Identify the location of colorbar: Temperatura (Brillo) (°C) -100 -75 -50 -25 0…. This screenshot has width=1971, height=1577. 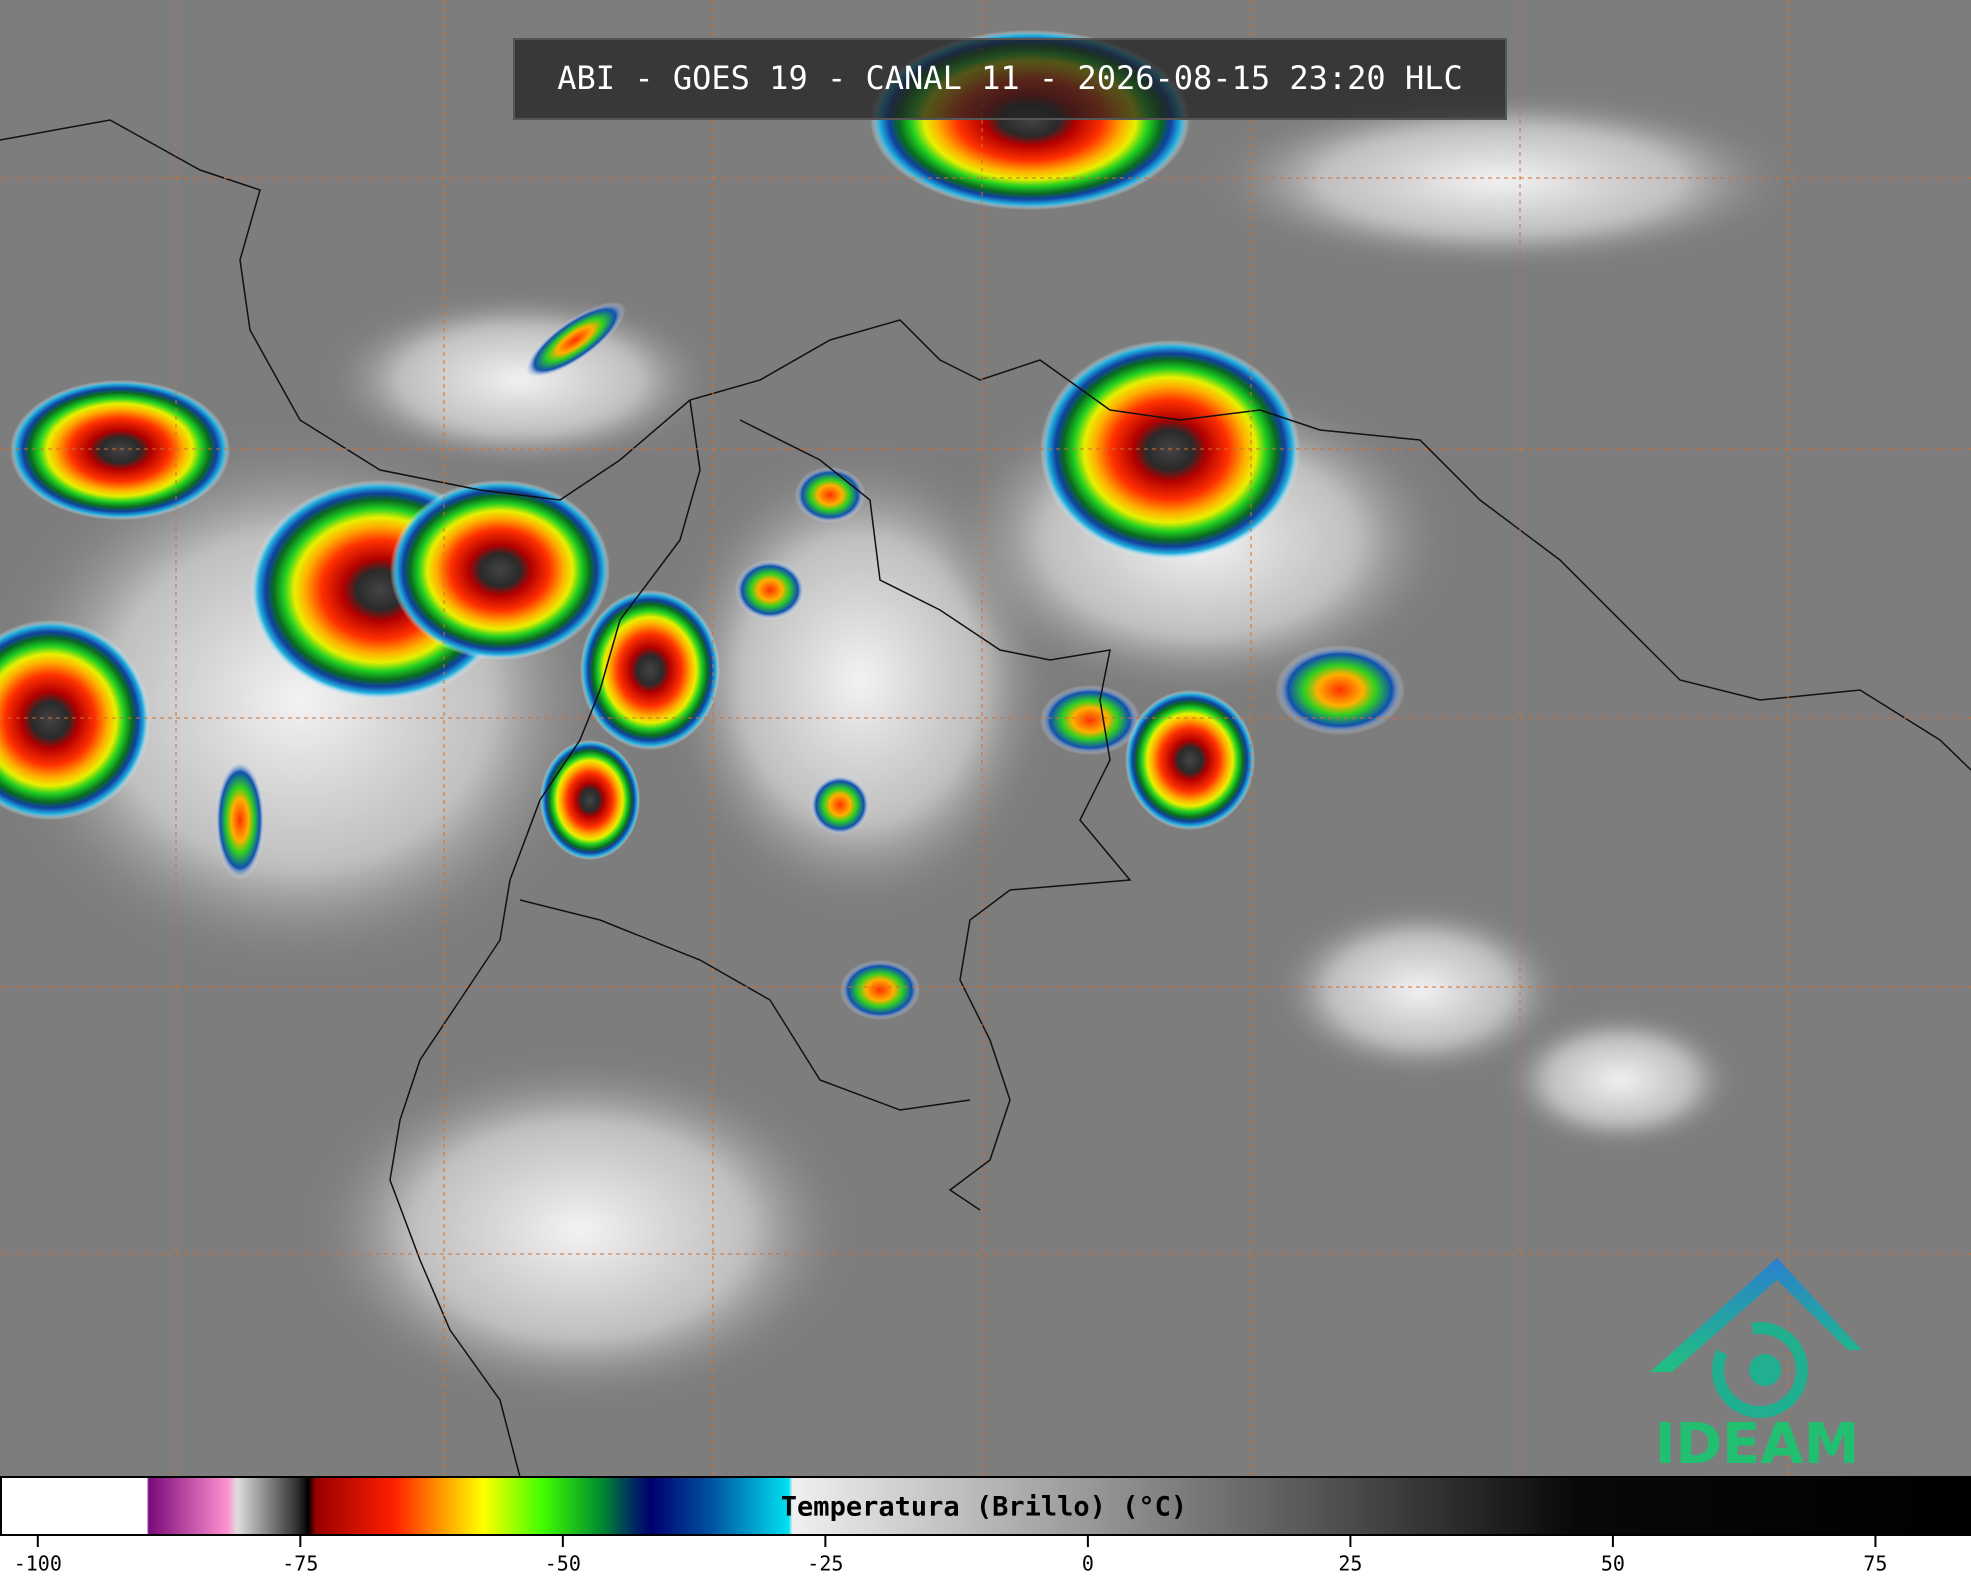
(985, 1526).